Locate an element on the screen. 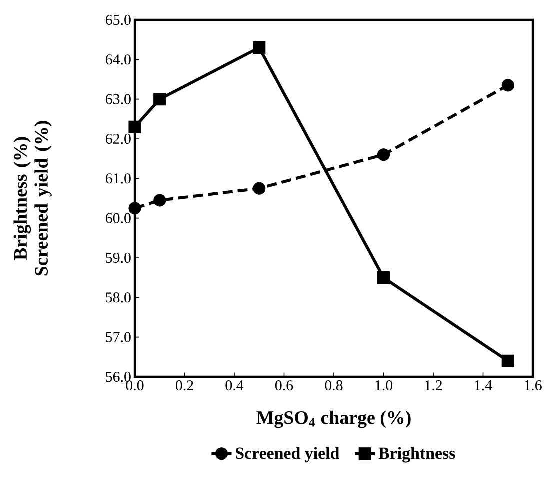 The width and height of the screenshot is (544, 481). y-tick-label: 58.0 is located at coordinates (118, 297).